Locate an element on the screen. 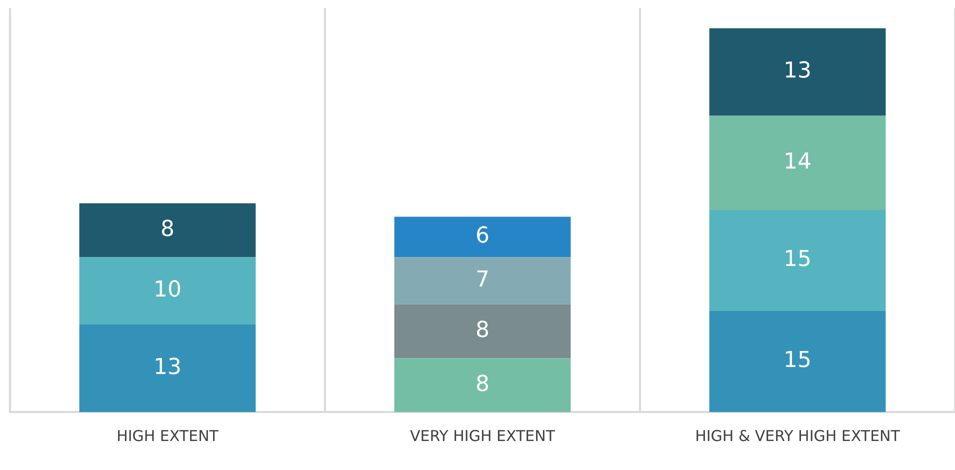 This screenshot has width=955, height=470. data-label: 6 is located at coordinates (483, 236).